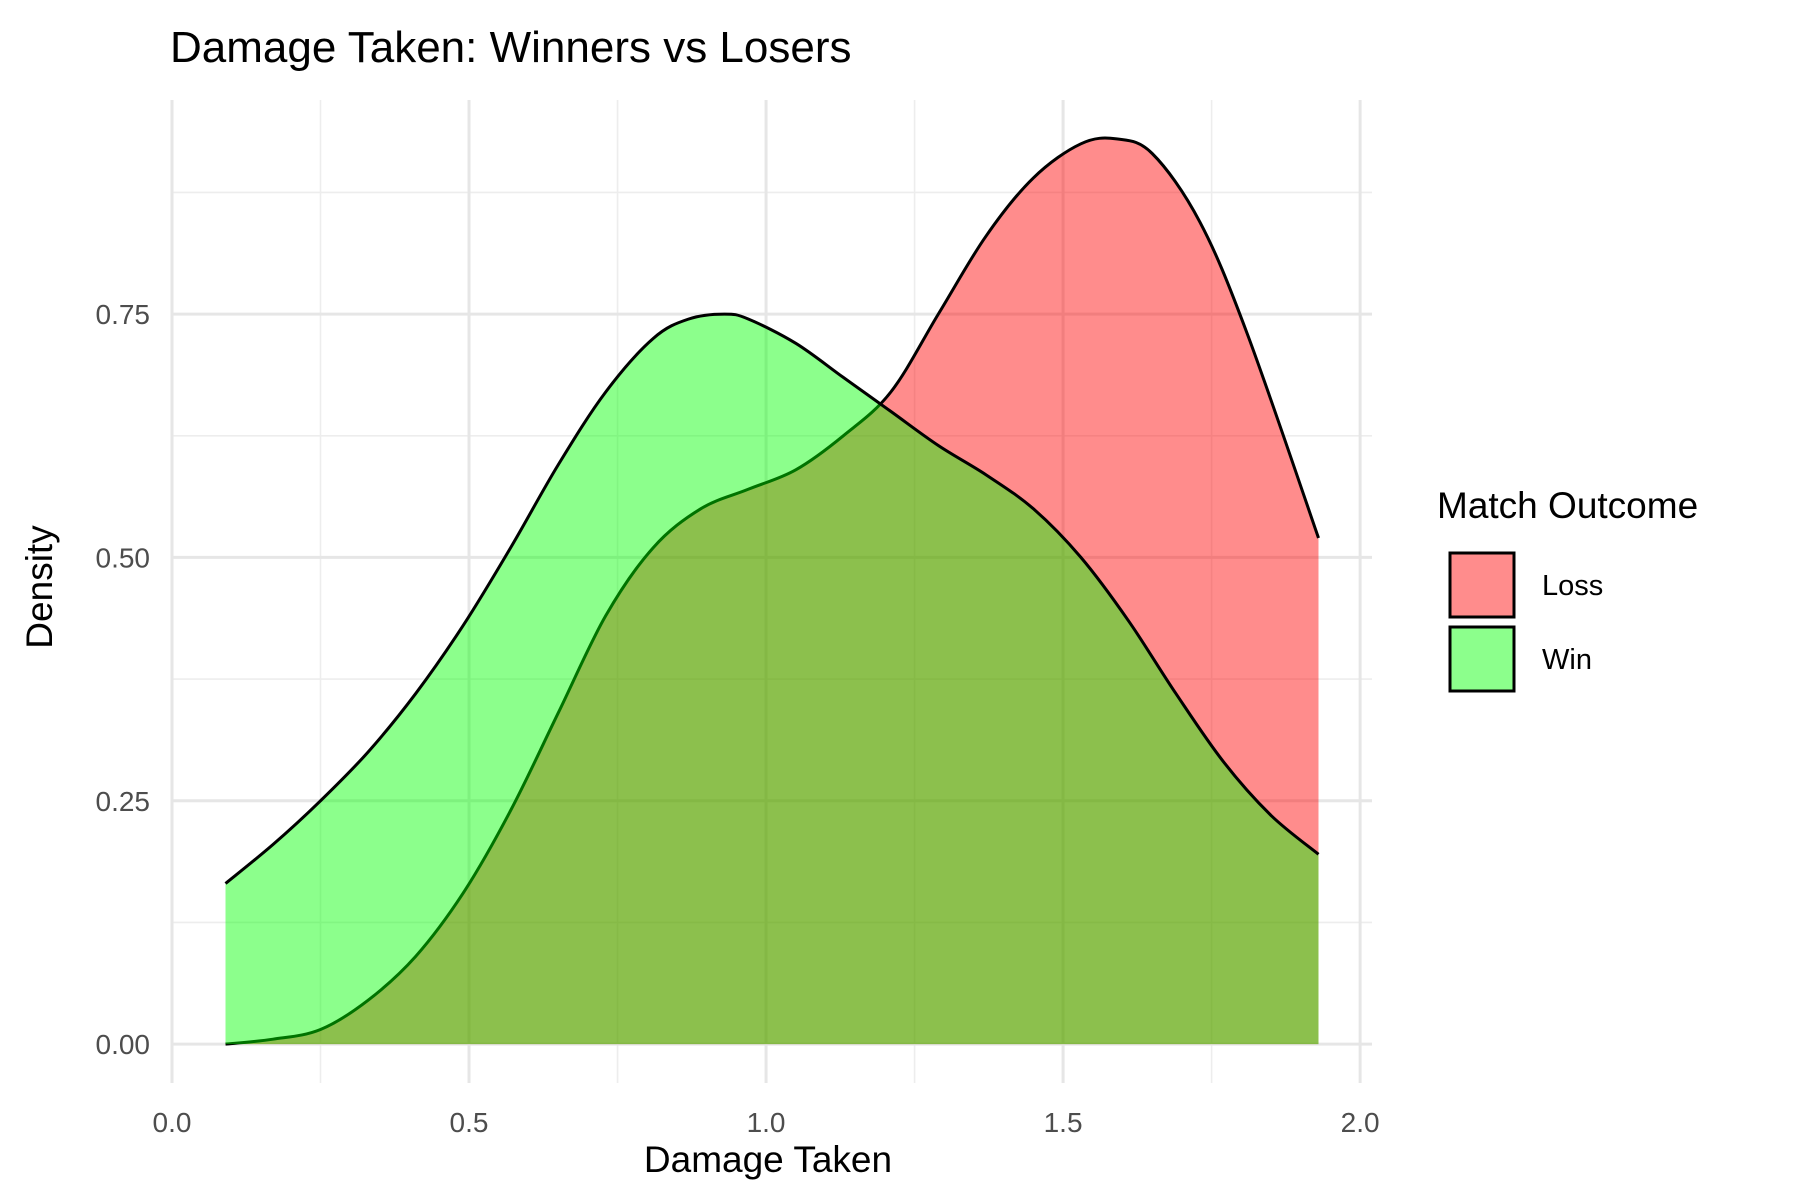 The width and height of the screenshot is (1800, 1200). What do you see at coordinates (123, 314) in the screenshot?
I see `y-tick-label: 0.75` at bounding box center [123, 314].